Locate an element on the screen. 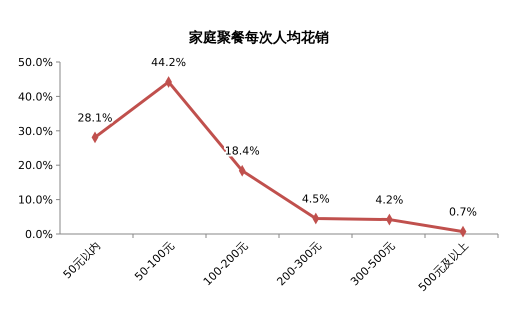 The image size is (518, 324). y-tick-label: 20.0% is located at coordinates (35, 165).